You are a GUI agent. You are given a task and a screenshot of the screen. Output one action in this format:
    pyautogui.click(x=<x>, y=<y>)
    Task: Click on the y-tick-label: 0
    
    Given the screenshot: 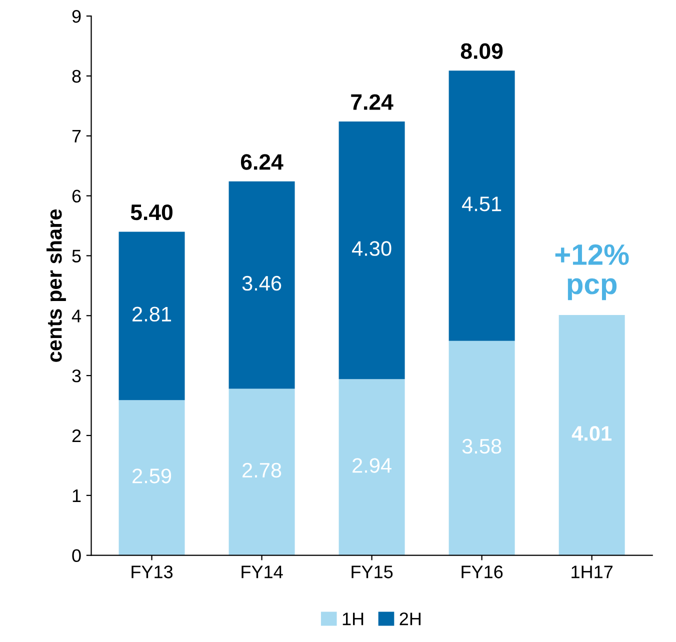 What is the action you would take?
    pyautogui.click(x=76, y=555)
    